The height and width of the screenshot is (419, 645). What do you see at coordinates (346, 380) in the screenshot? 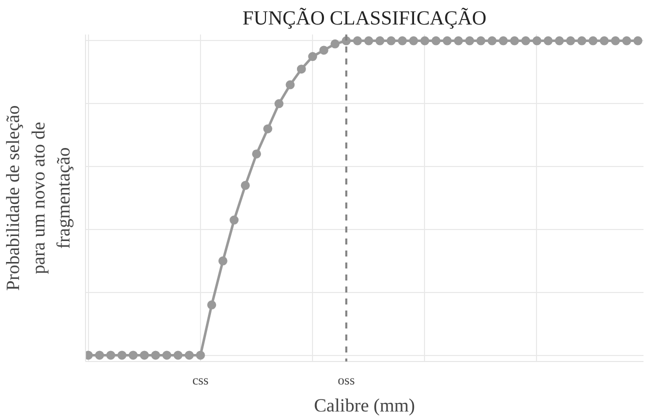
I see `x-tick-label: oss` at bounding box center [346, 380].